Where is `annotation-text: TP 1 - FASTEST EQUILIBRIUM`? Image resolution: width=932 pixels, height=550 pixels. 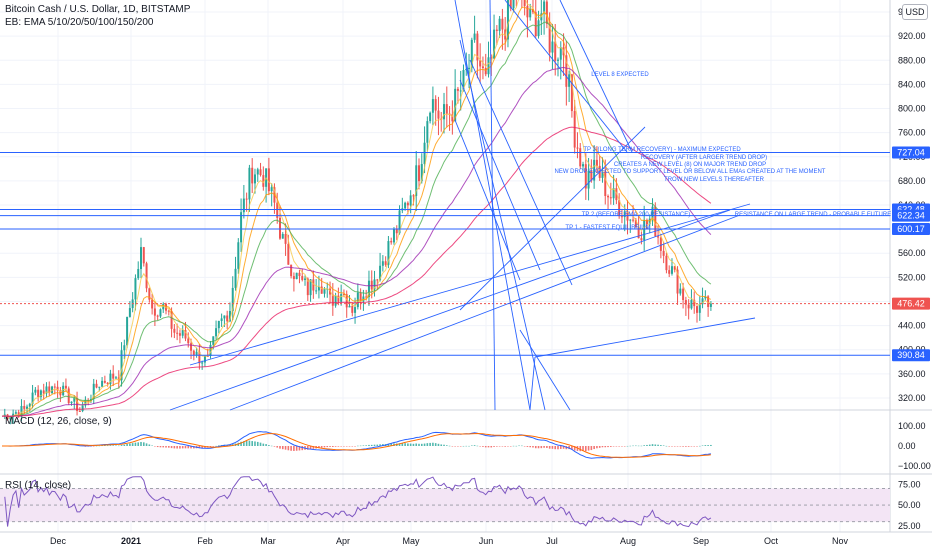
annotation-text: TP 1 - FASTEST EQUILIBRIUM is located at coordinates (607, 228).